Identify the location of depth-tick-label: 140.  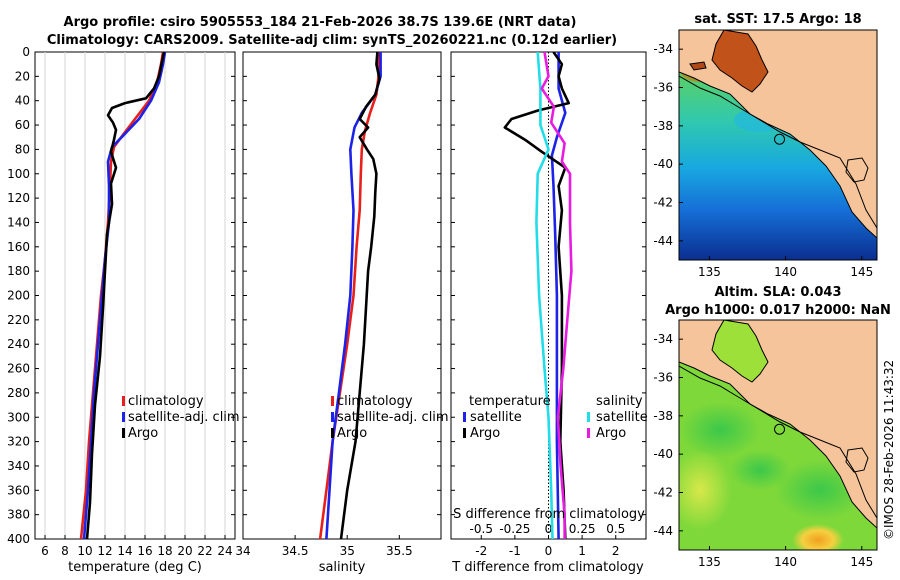
(18, 222).